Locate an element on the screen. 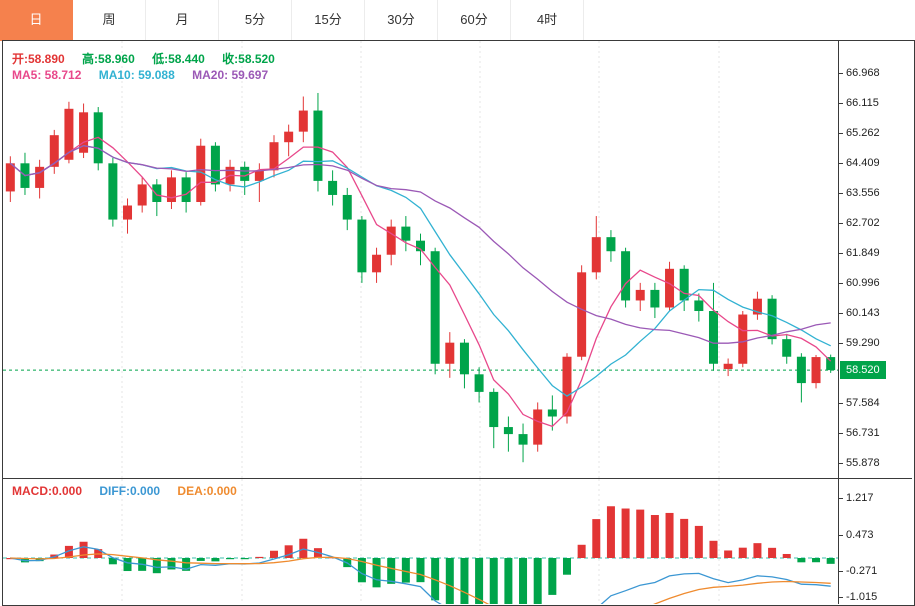 The width and height of the screenshot is (915, 606). ma20-legend: MA20: 59.697 is located at coordinates (230, 75).